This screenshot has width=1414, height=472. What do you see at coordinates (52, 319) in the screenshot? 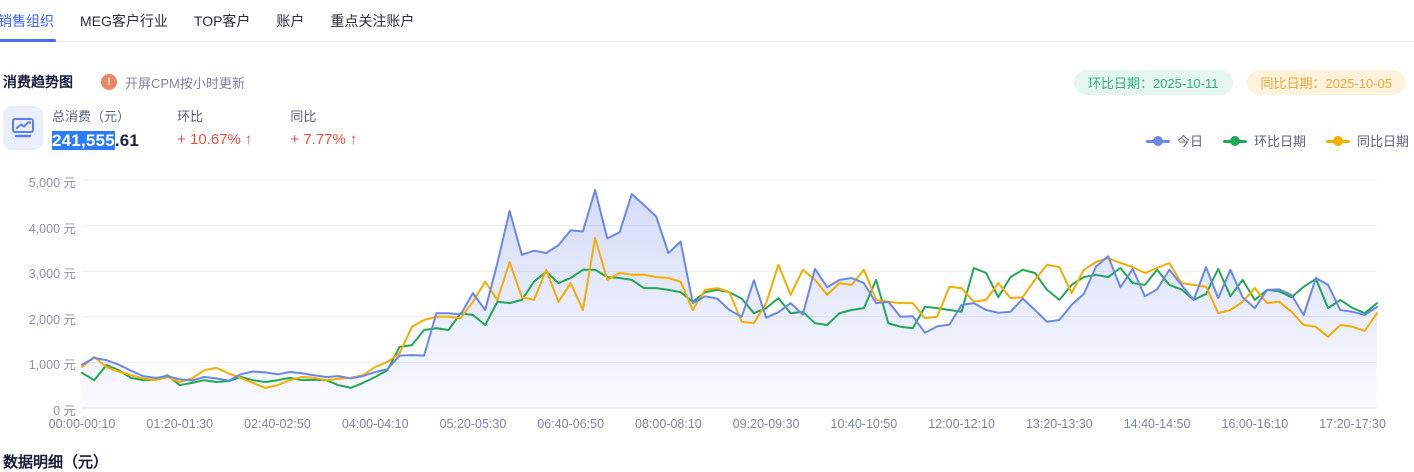
I see `y-tick-label: 2,000 元` at bounding box center [52, 319].